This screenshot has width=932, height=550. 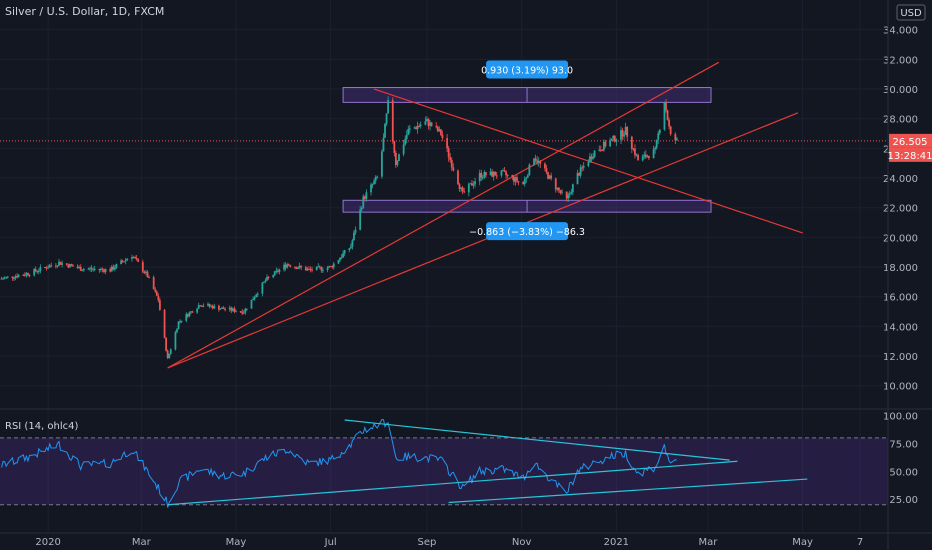 I want to click on currency-label: USD, so click(x=911, y=13).